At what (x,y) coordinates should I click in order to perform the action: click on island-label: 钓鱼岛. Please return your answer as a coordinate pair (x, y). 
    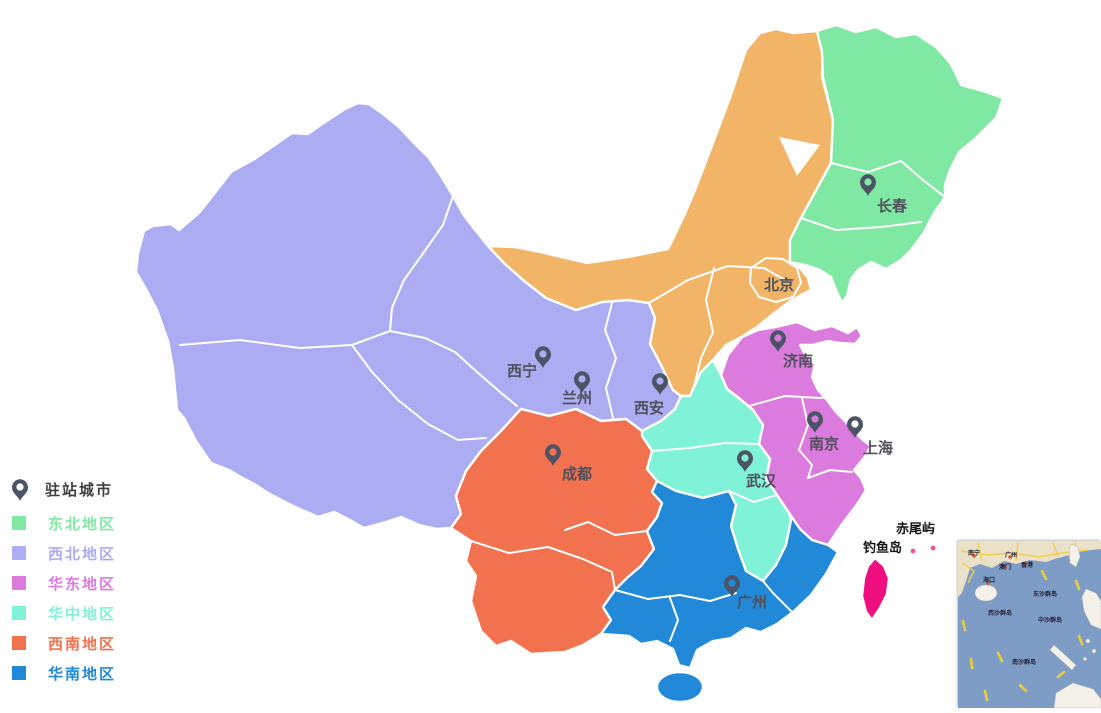
    Looking at the image, I should click on (882, 547).